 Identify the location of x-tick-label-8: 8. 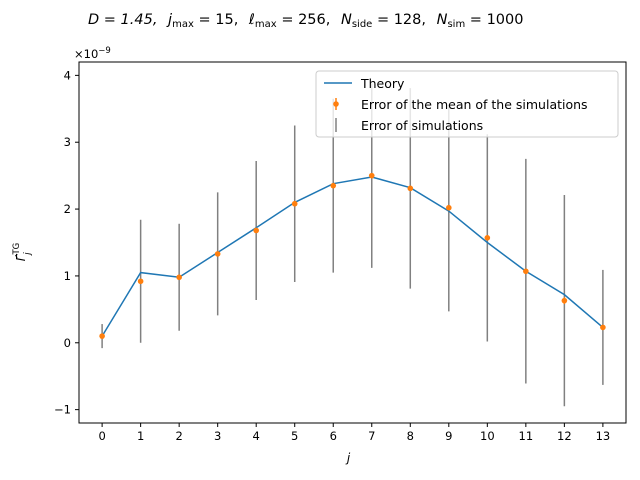
(410, 436).